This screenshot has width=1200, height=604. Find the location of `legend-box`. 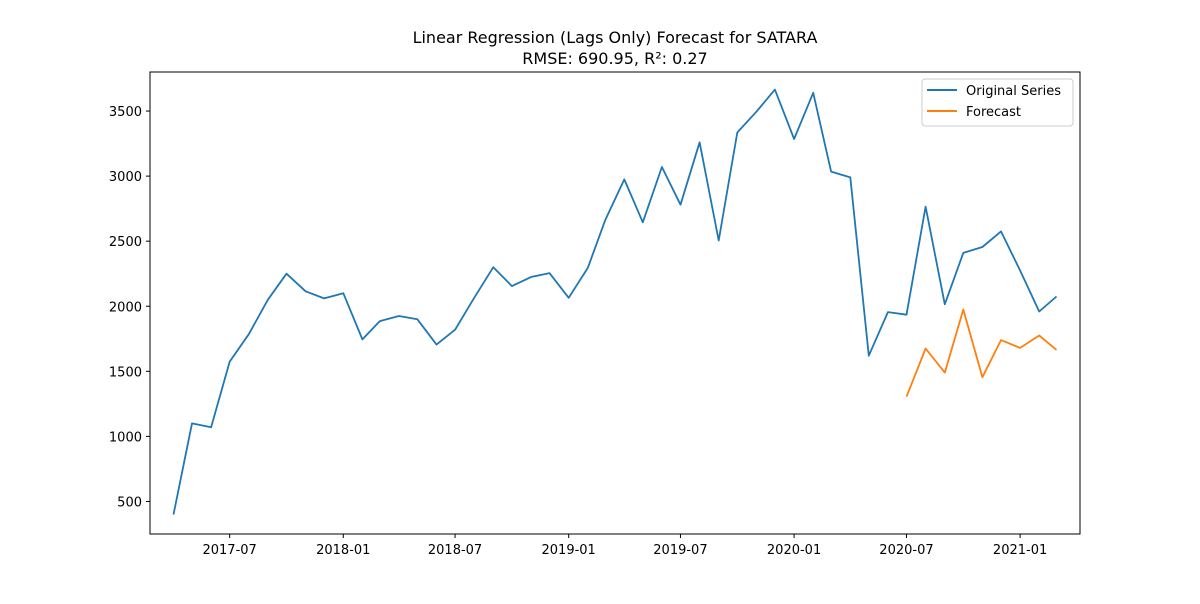

legend-box is located at coordinates (997, 102).